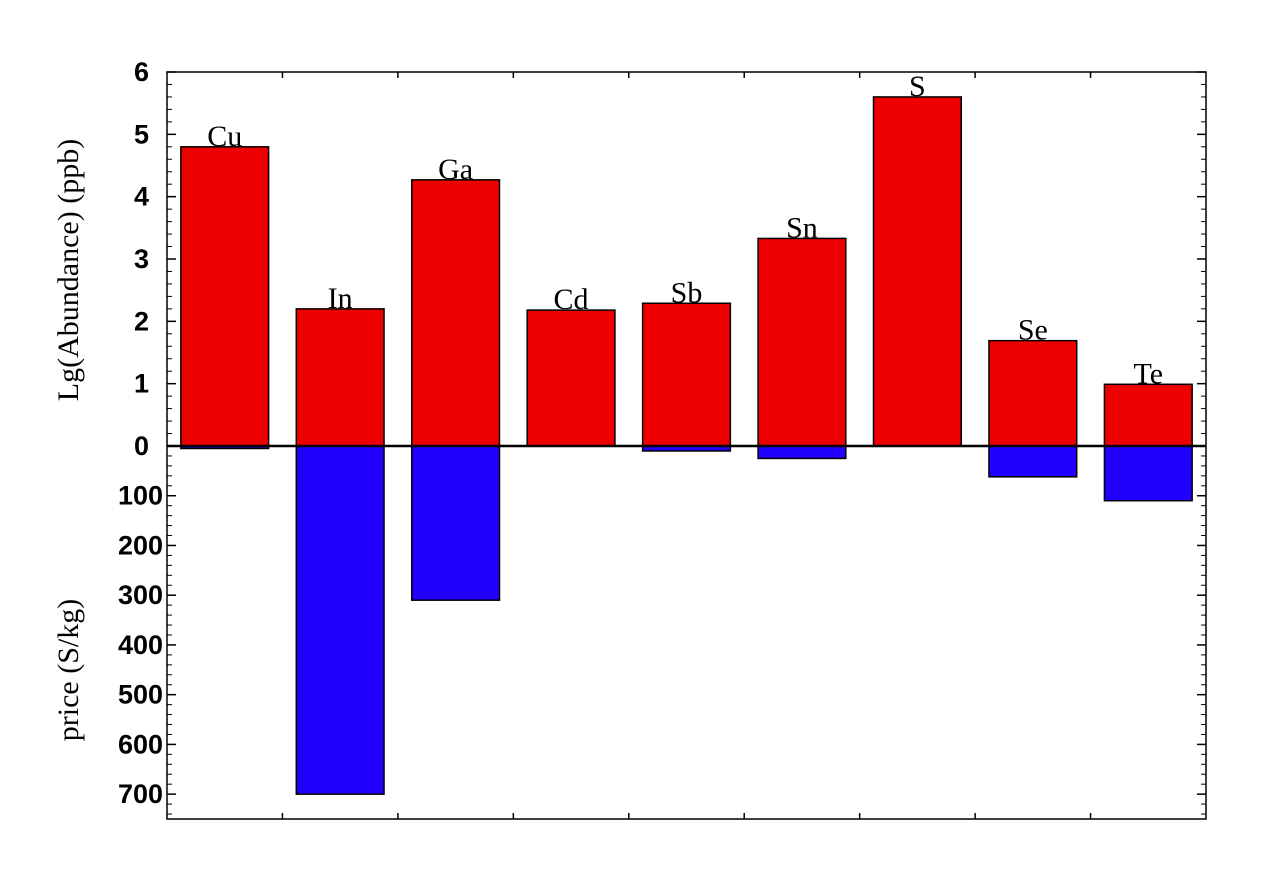 The height and width of the screenshot is (891, 1264). I want to click on y-tick-label-lower: 200, so click(140, 545).